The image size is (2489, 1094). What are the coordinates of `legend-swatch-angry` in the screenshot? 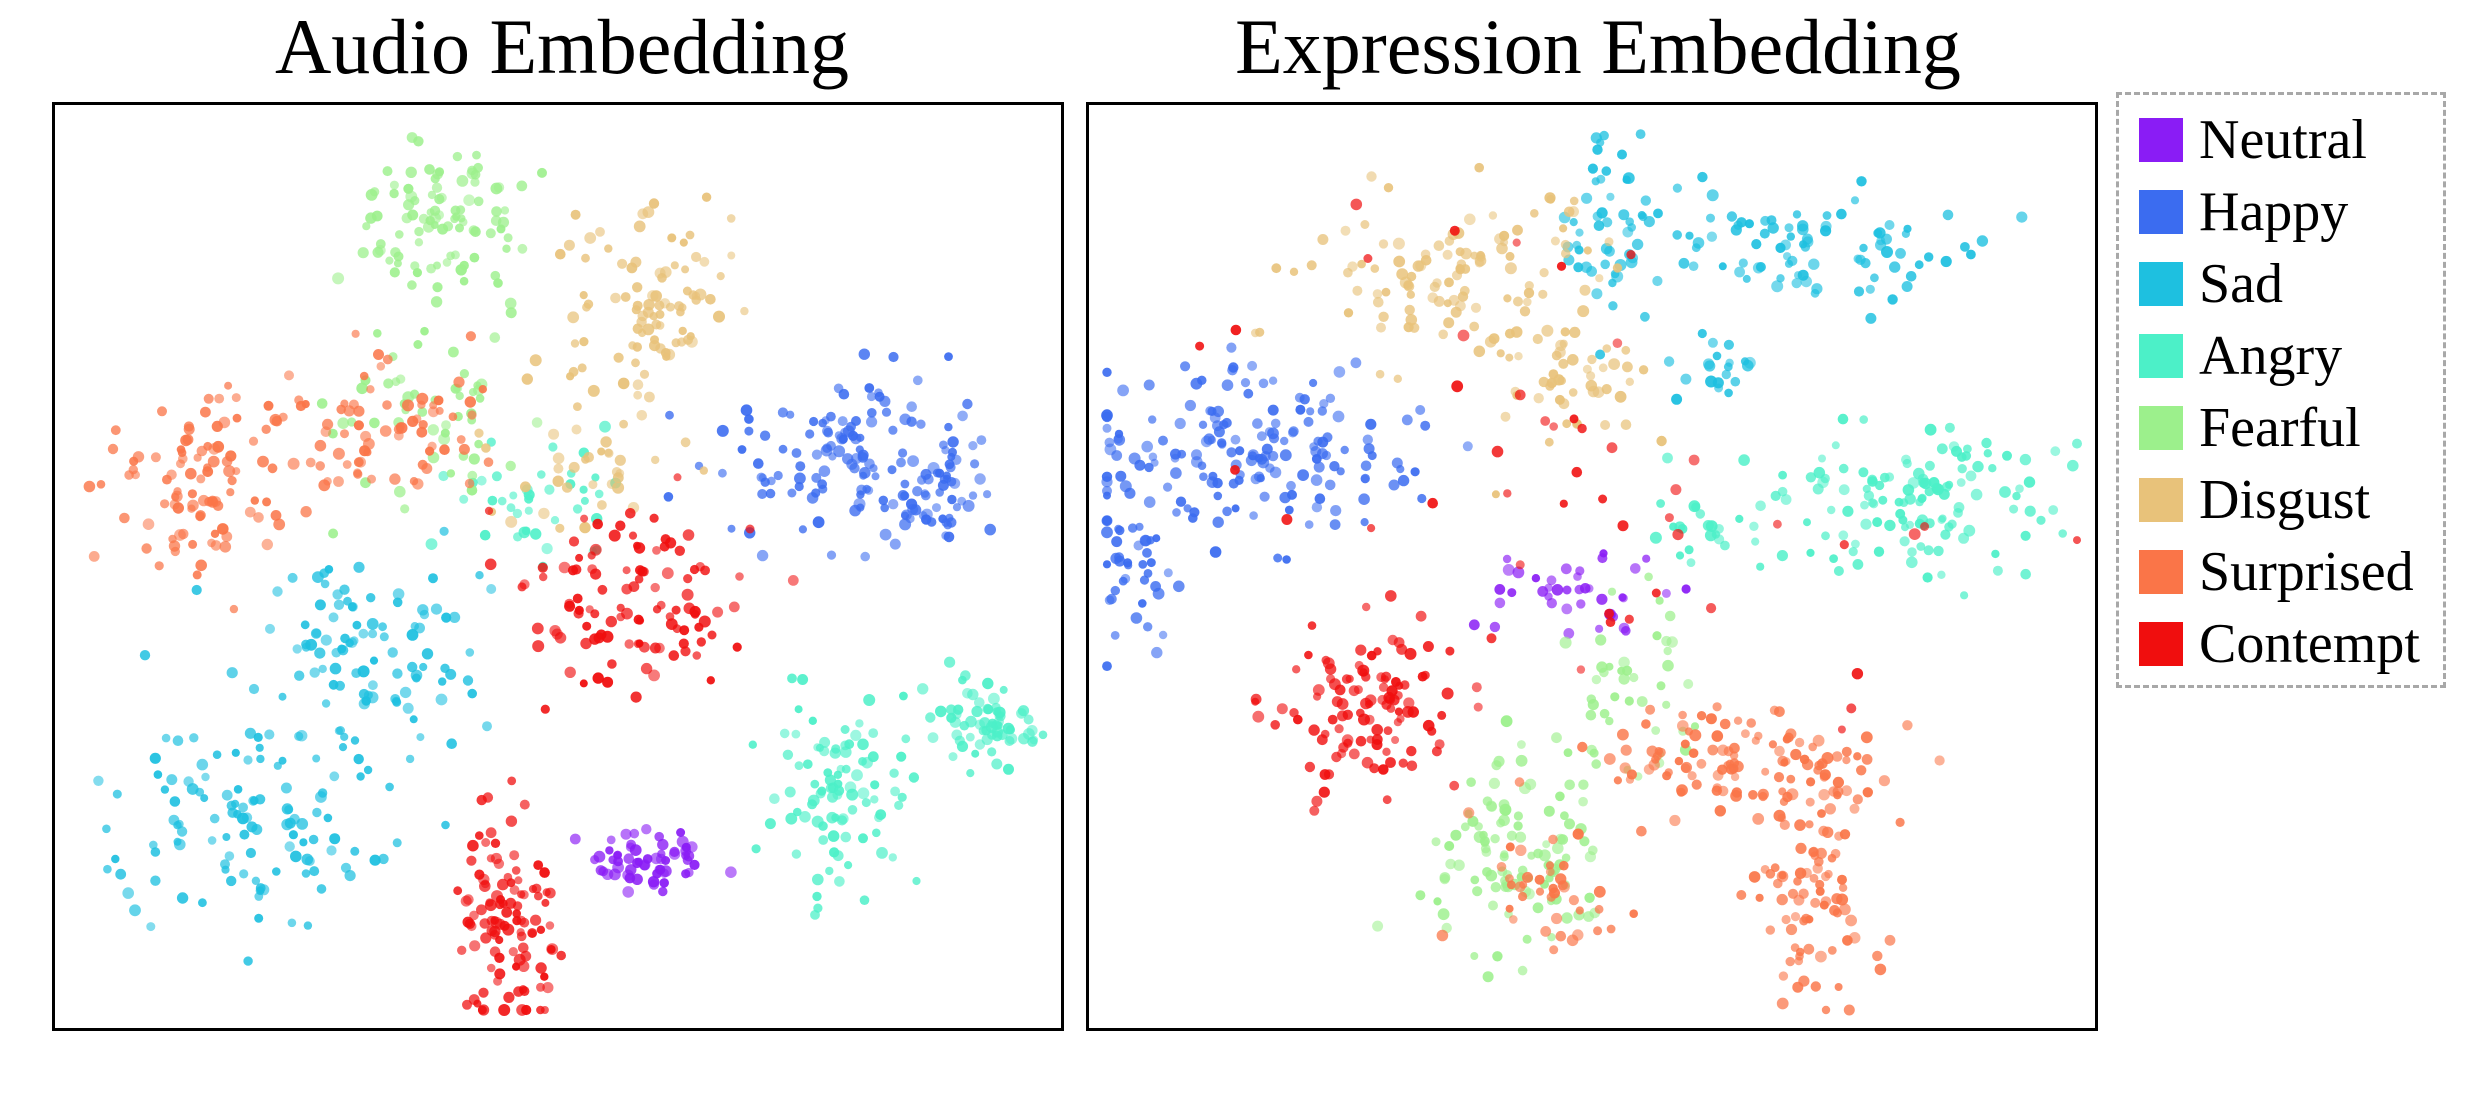 It's located at (2161, 356).